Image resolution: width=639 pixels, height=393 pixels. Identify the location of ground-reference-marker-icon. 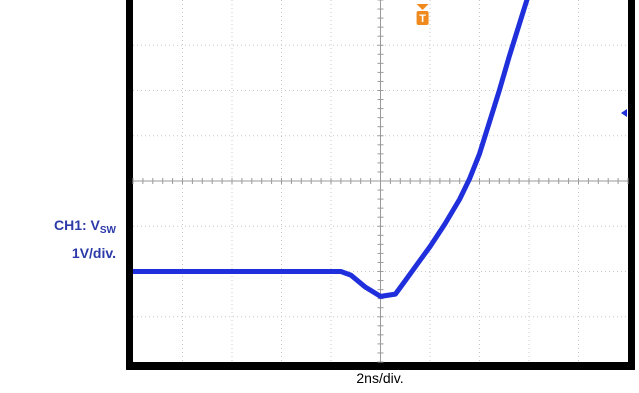
(624, 113).